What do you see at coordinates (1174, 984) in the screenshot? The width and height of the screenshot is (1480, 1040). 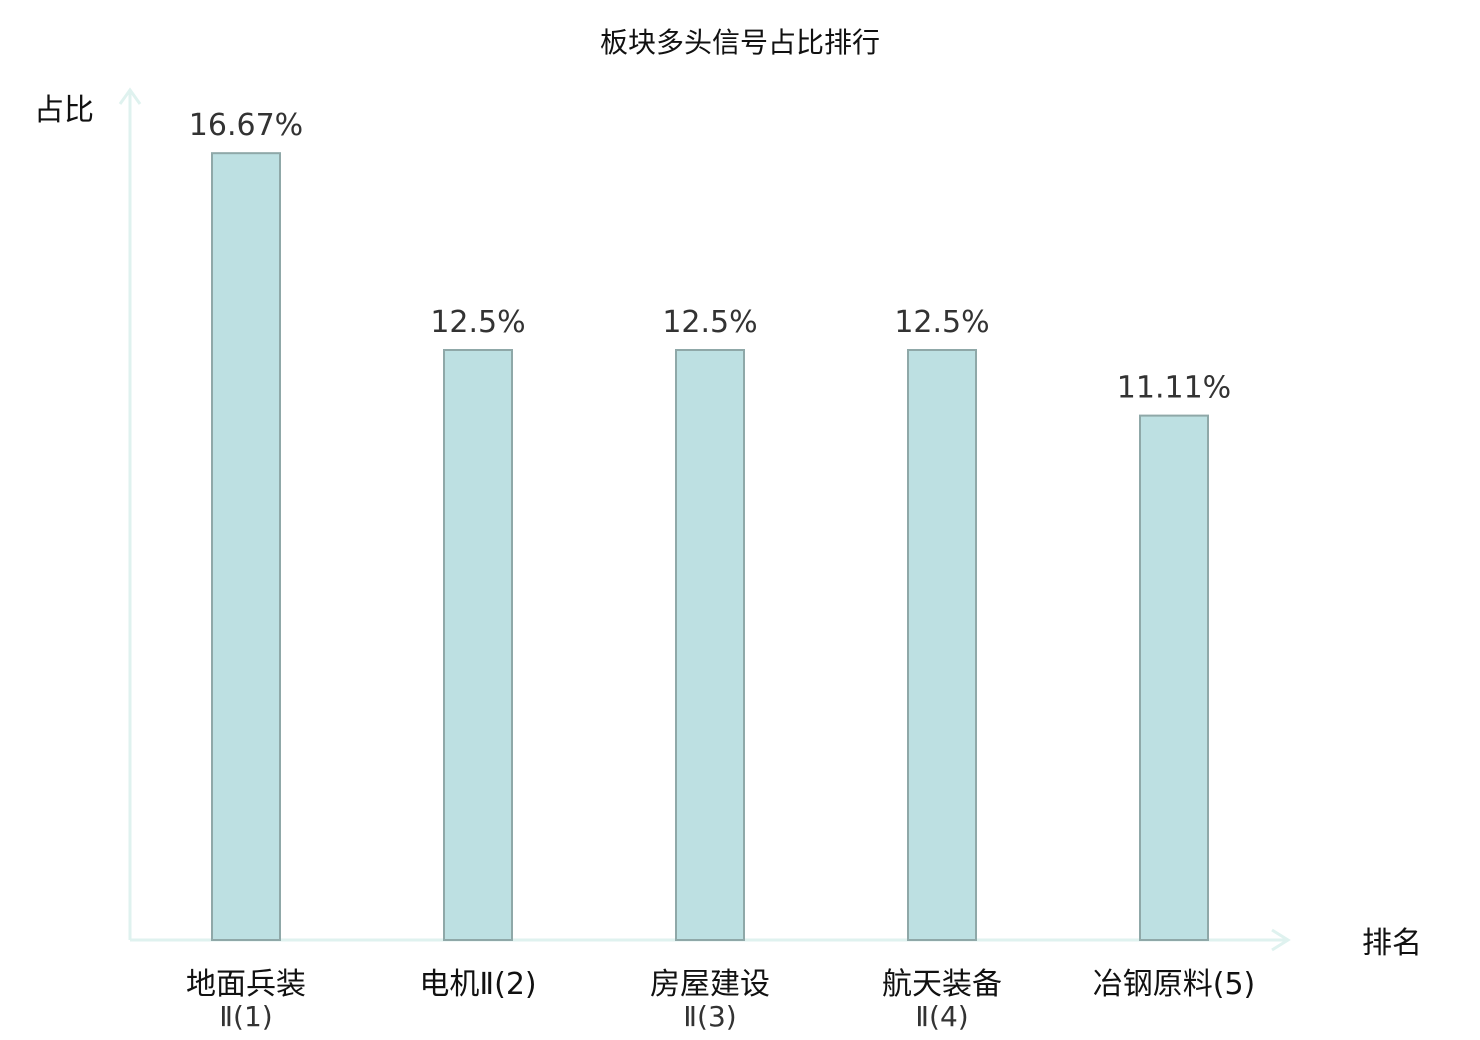 I see `category-label-5: 冶钢原料(5)` at bounding box center [1174, 984].